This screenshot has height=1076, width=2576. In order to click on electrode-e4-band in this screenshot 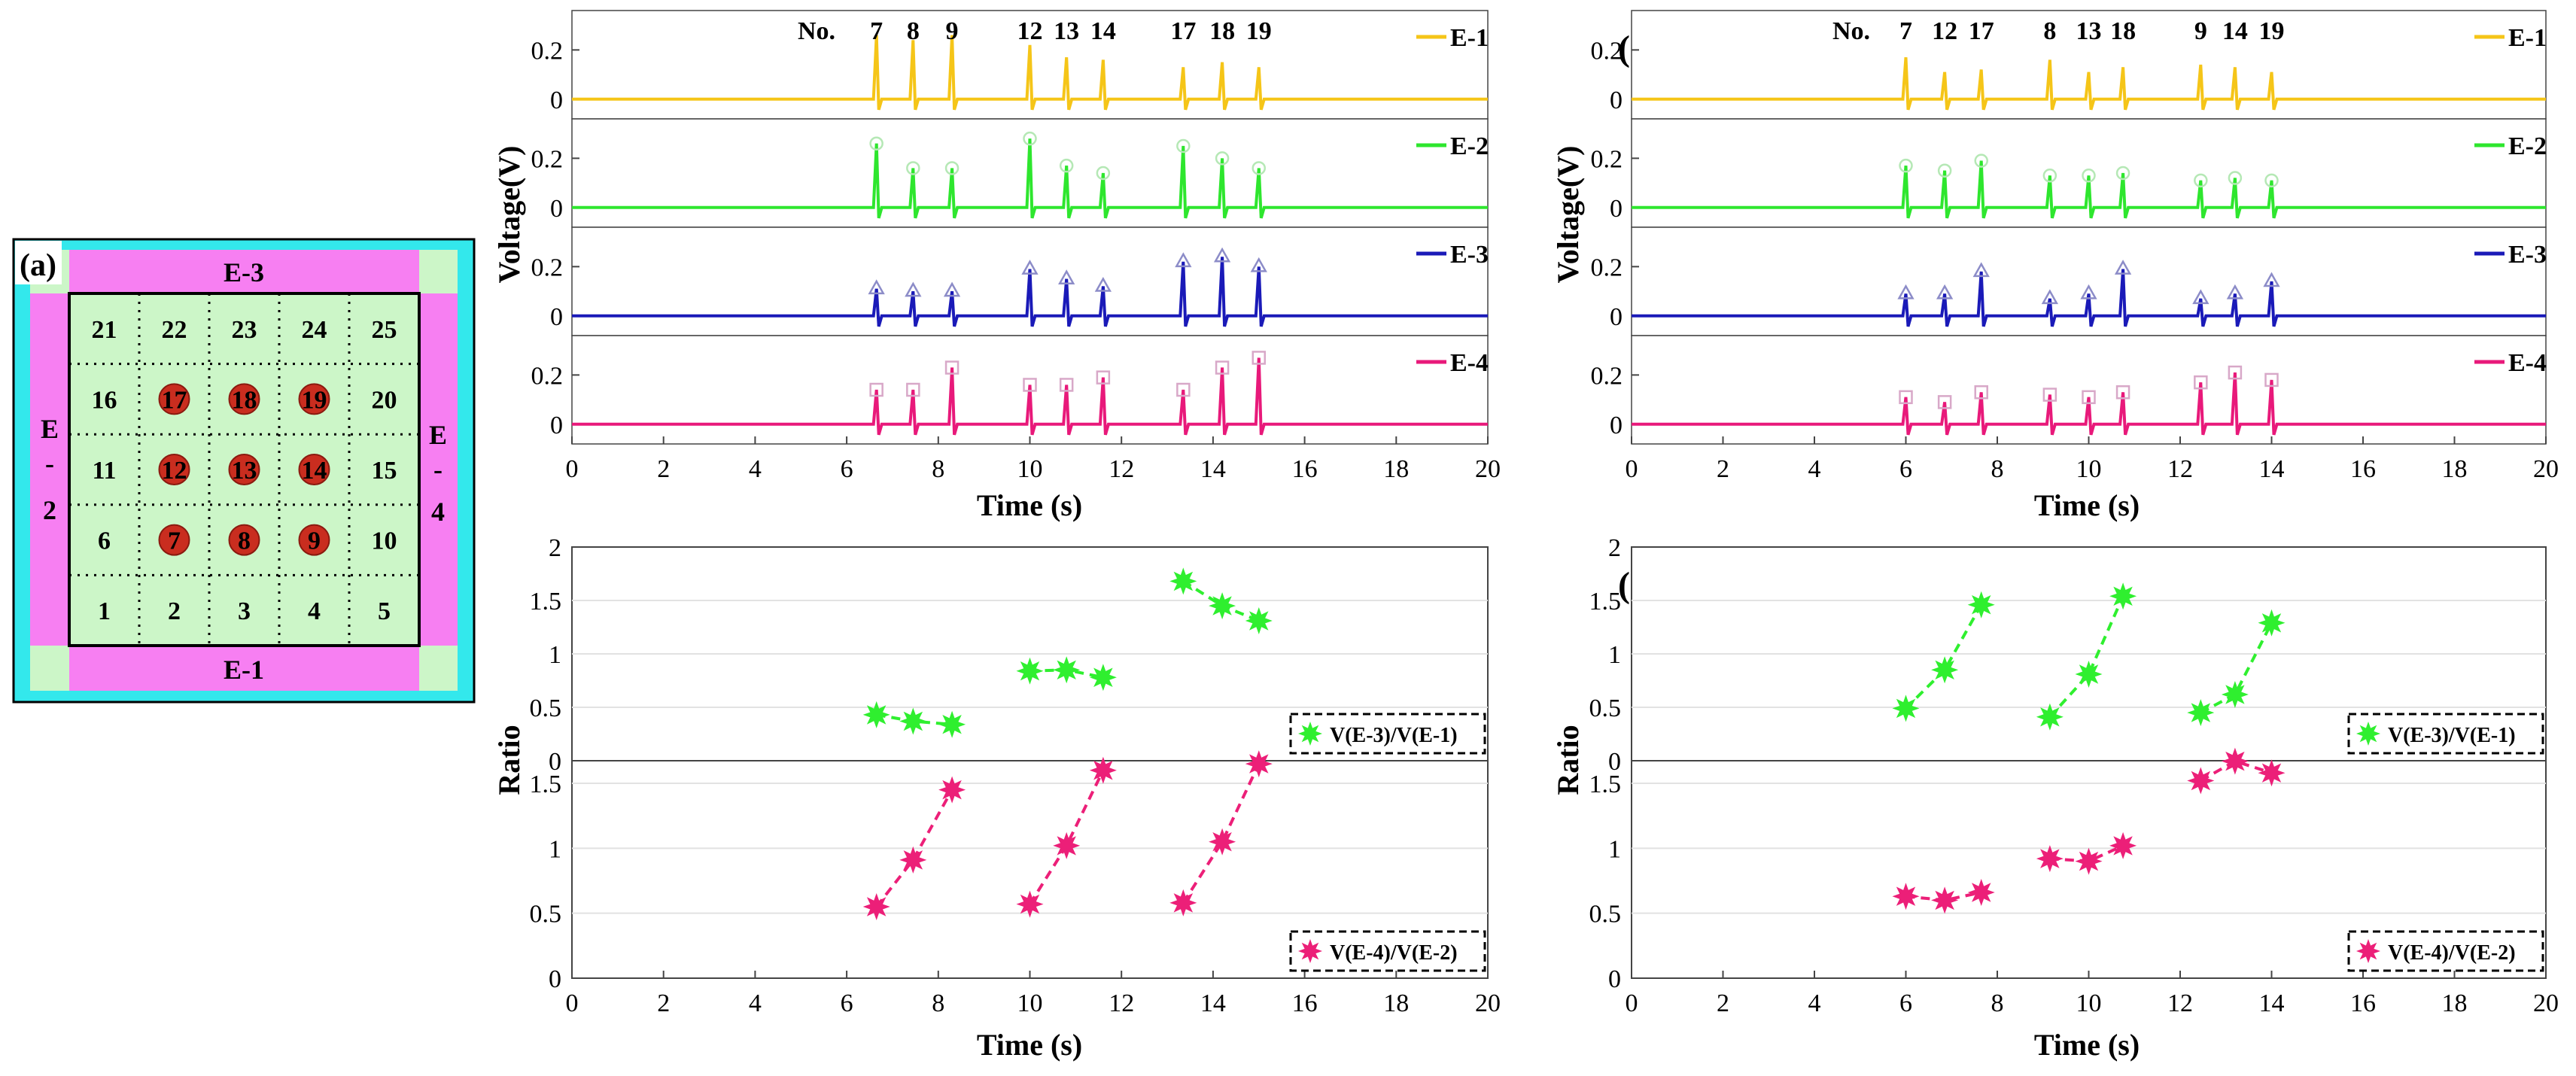, I will do `click(438, 469)`.